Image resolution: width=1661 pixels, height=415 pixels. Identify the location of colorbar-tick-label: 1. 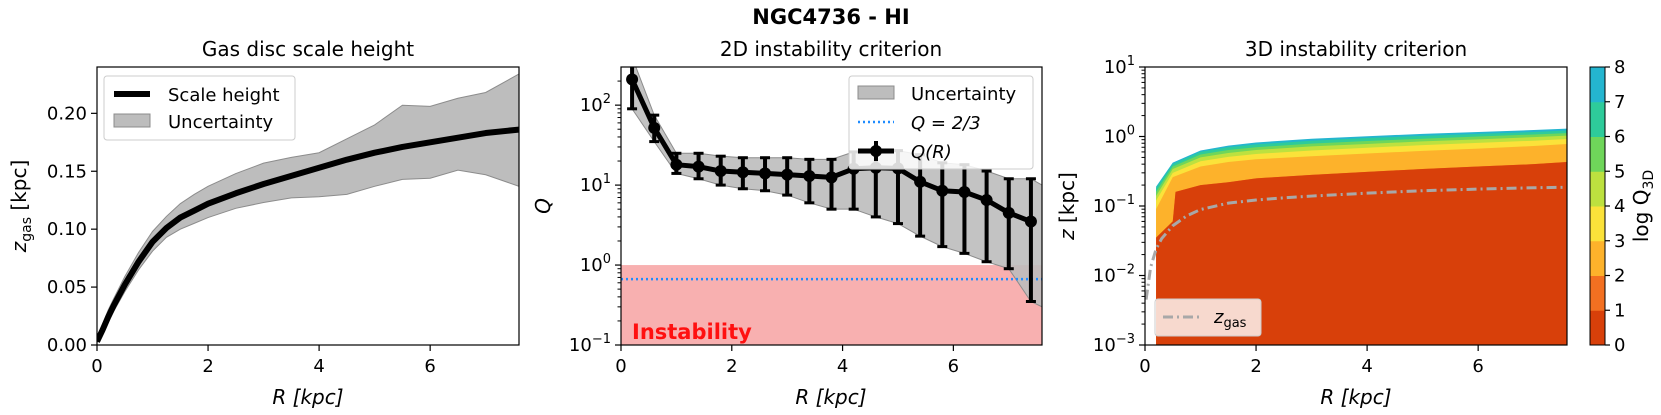
(1619, 310).